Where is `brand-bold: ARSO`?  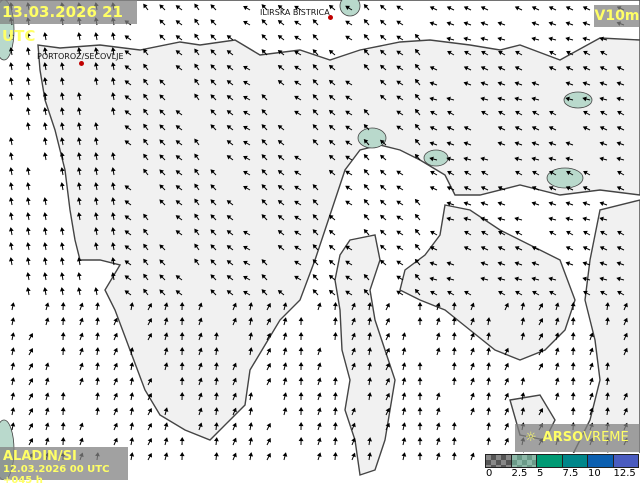 brand-bold: ARSO is located at coordinates (563, 437).